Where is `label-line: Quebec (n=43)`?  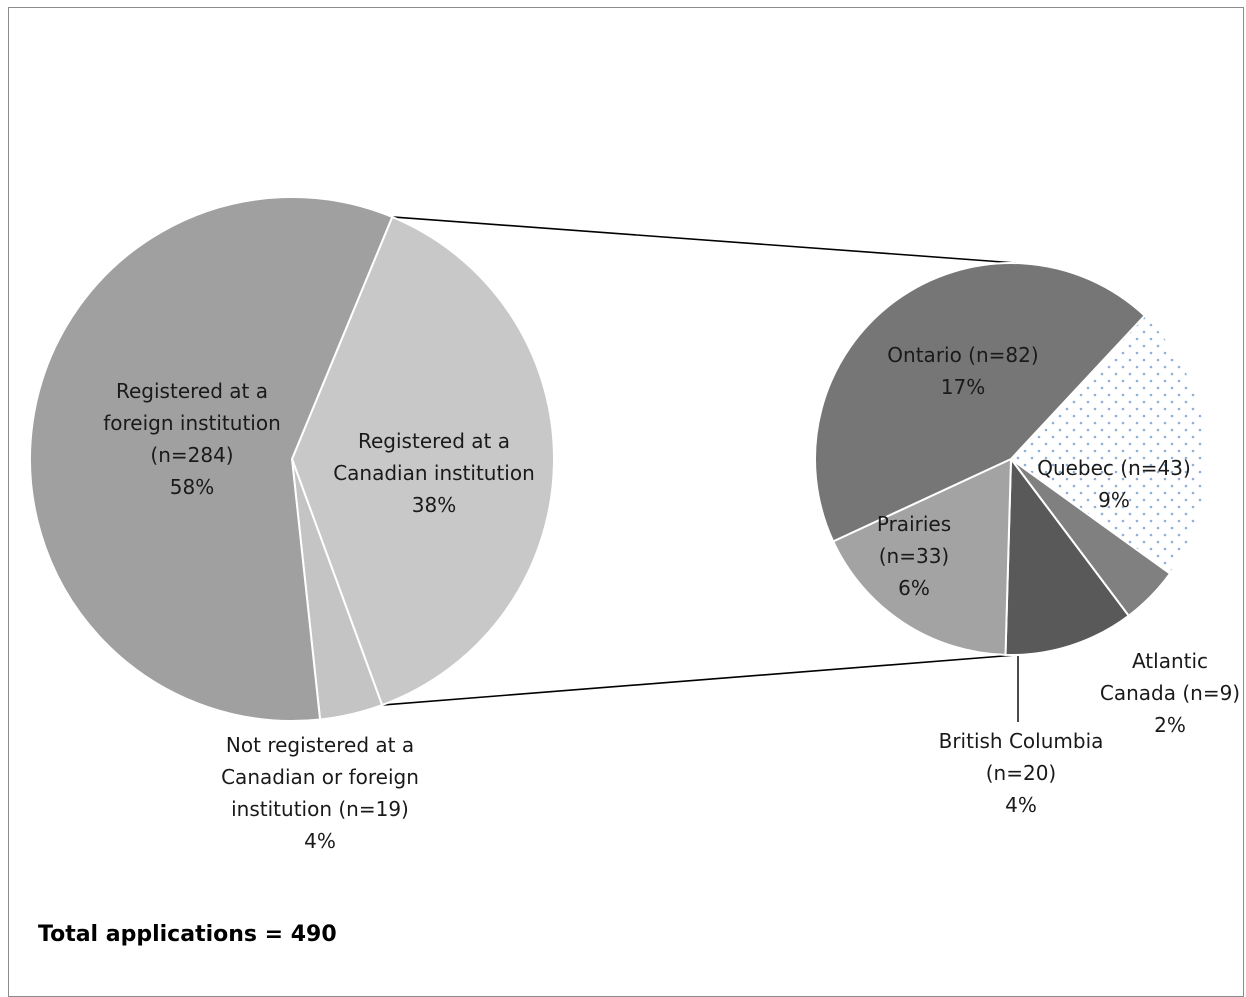
label-line: Quebec (n=43) is located at coordinates (1114, 468).